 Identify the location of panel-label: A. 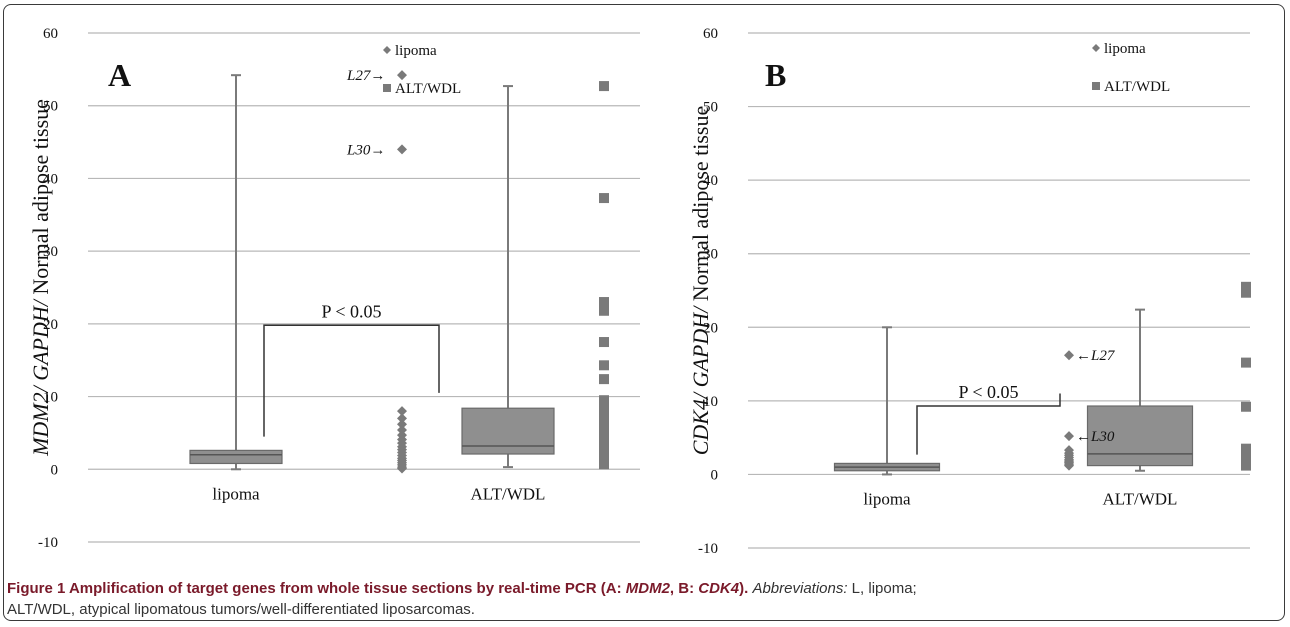
(119, 75).